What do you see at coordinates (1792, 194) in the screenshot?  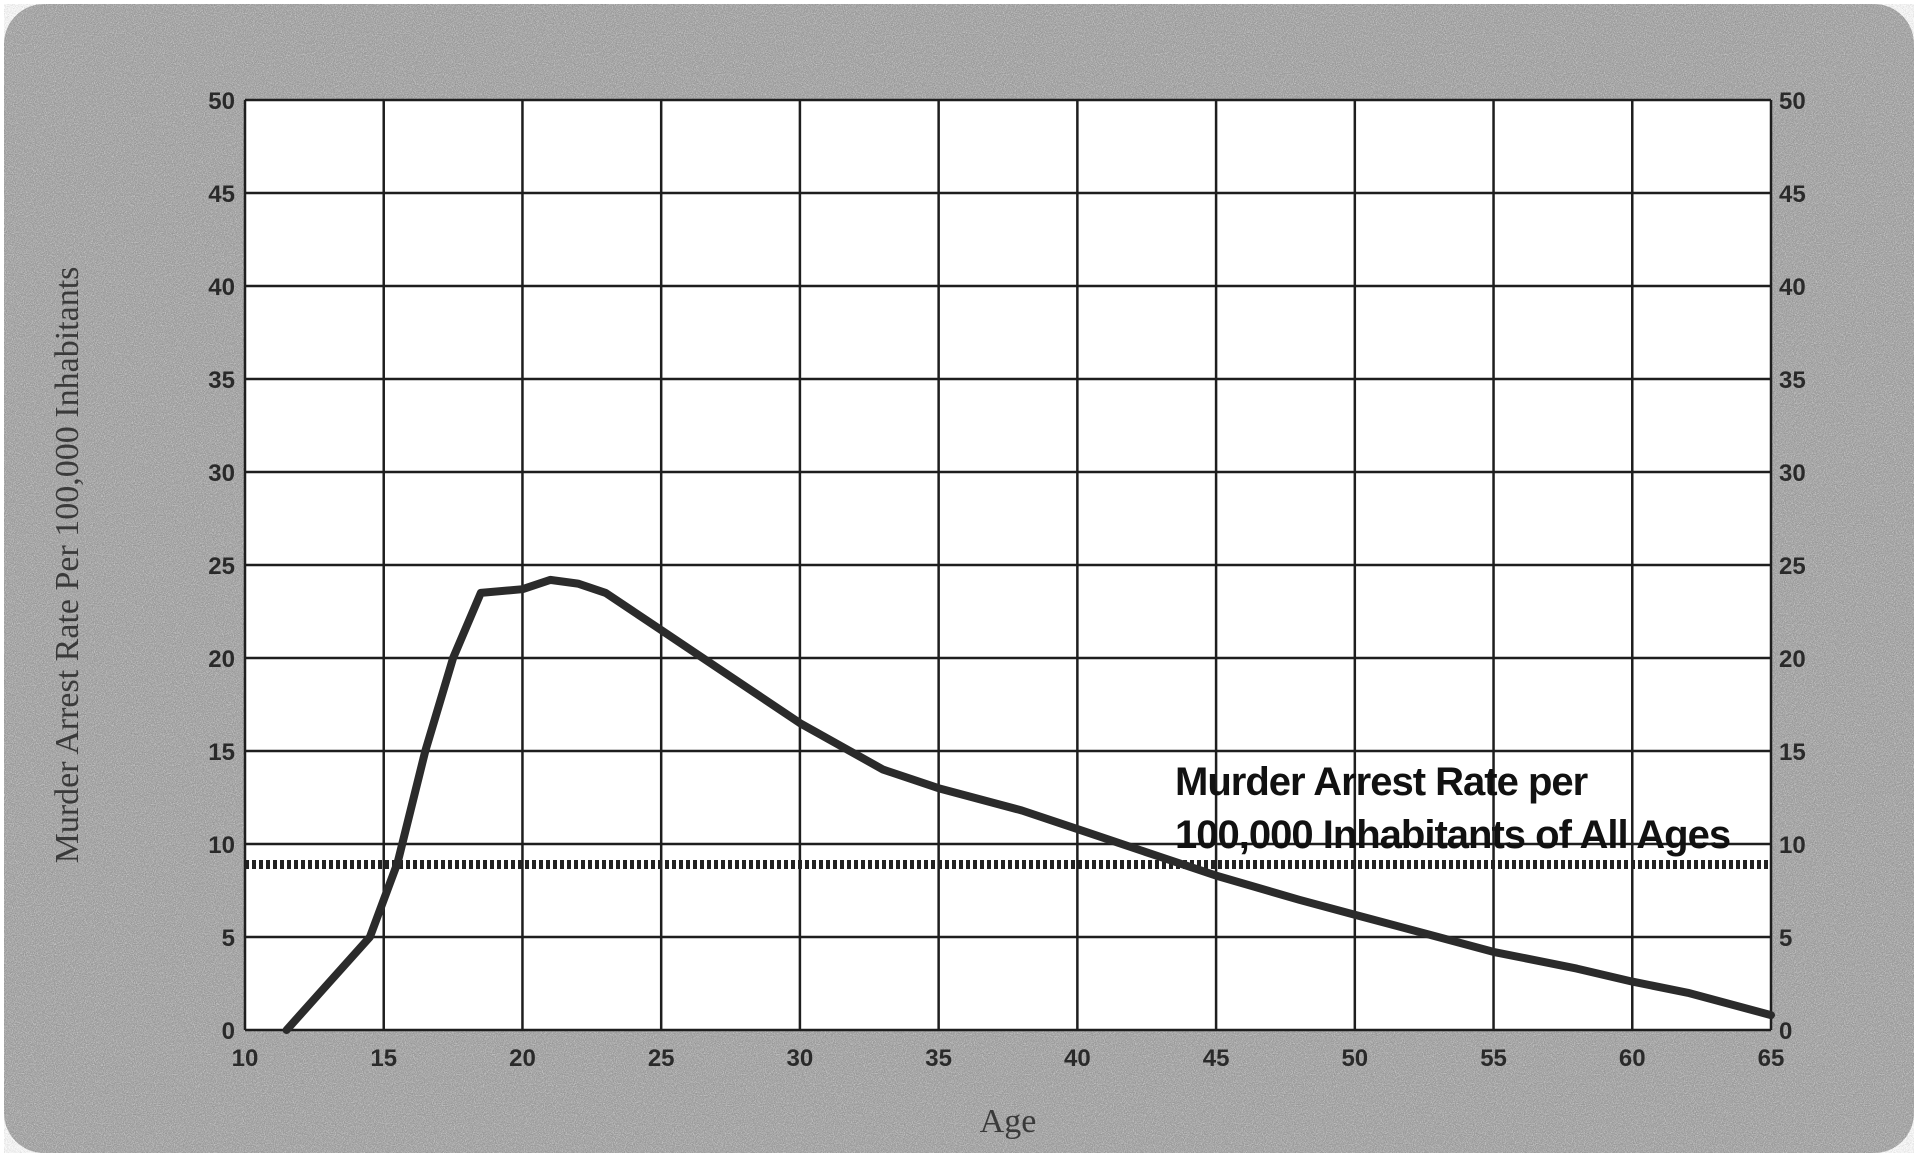 I see `y-tick-label-right-45: 45` at bounding box center [1792, 194].